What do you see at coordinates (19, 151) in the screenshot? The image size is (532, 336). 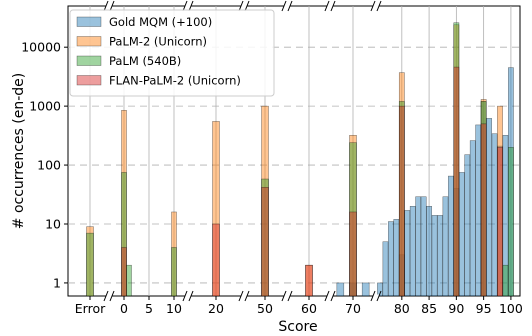 I see `y-axis-title: # occurrences (en-de)` at bounding box center [19, 151].